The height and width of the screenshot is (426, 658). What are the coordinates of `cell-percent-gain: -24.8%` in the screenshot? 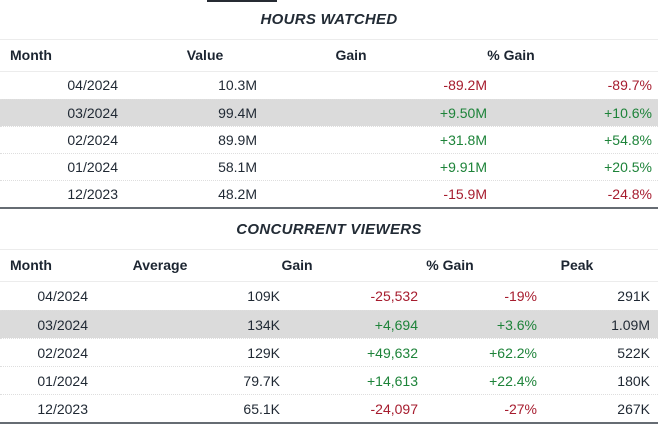 It's located at (629, 194).